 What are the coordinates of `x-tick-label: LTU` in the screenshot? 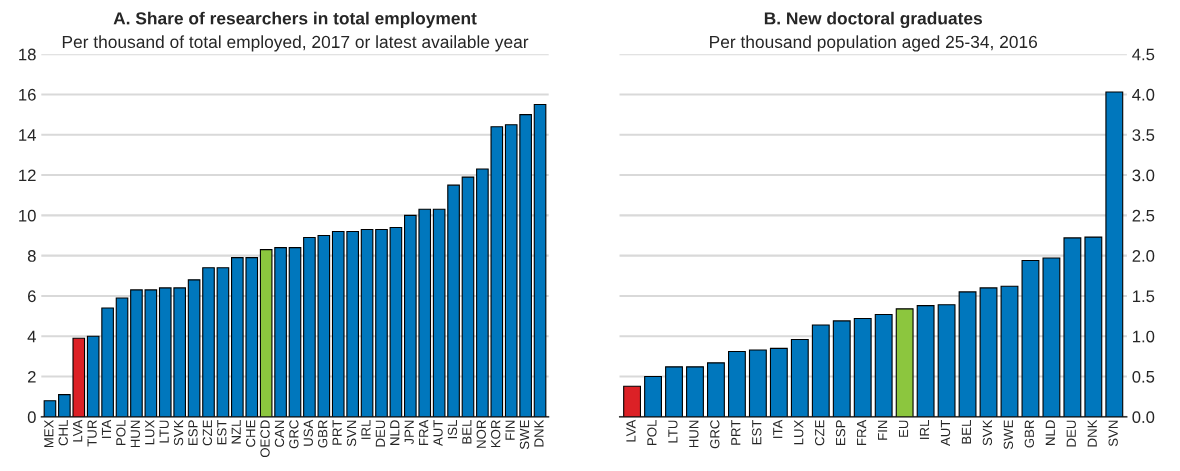 It's located at (164, 431).